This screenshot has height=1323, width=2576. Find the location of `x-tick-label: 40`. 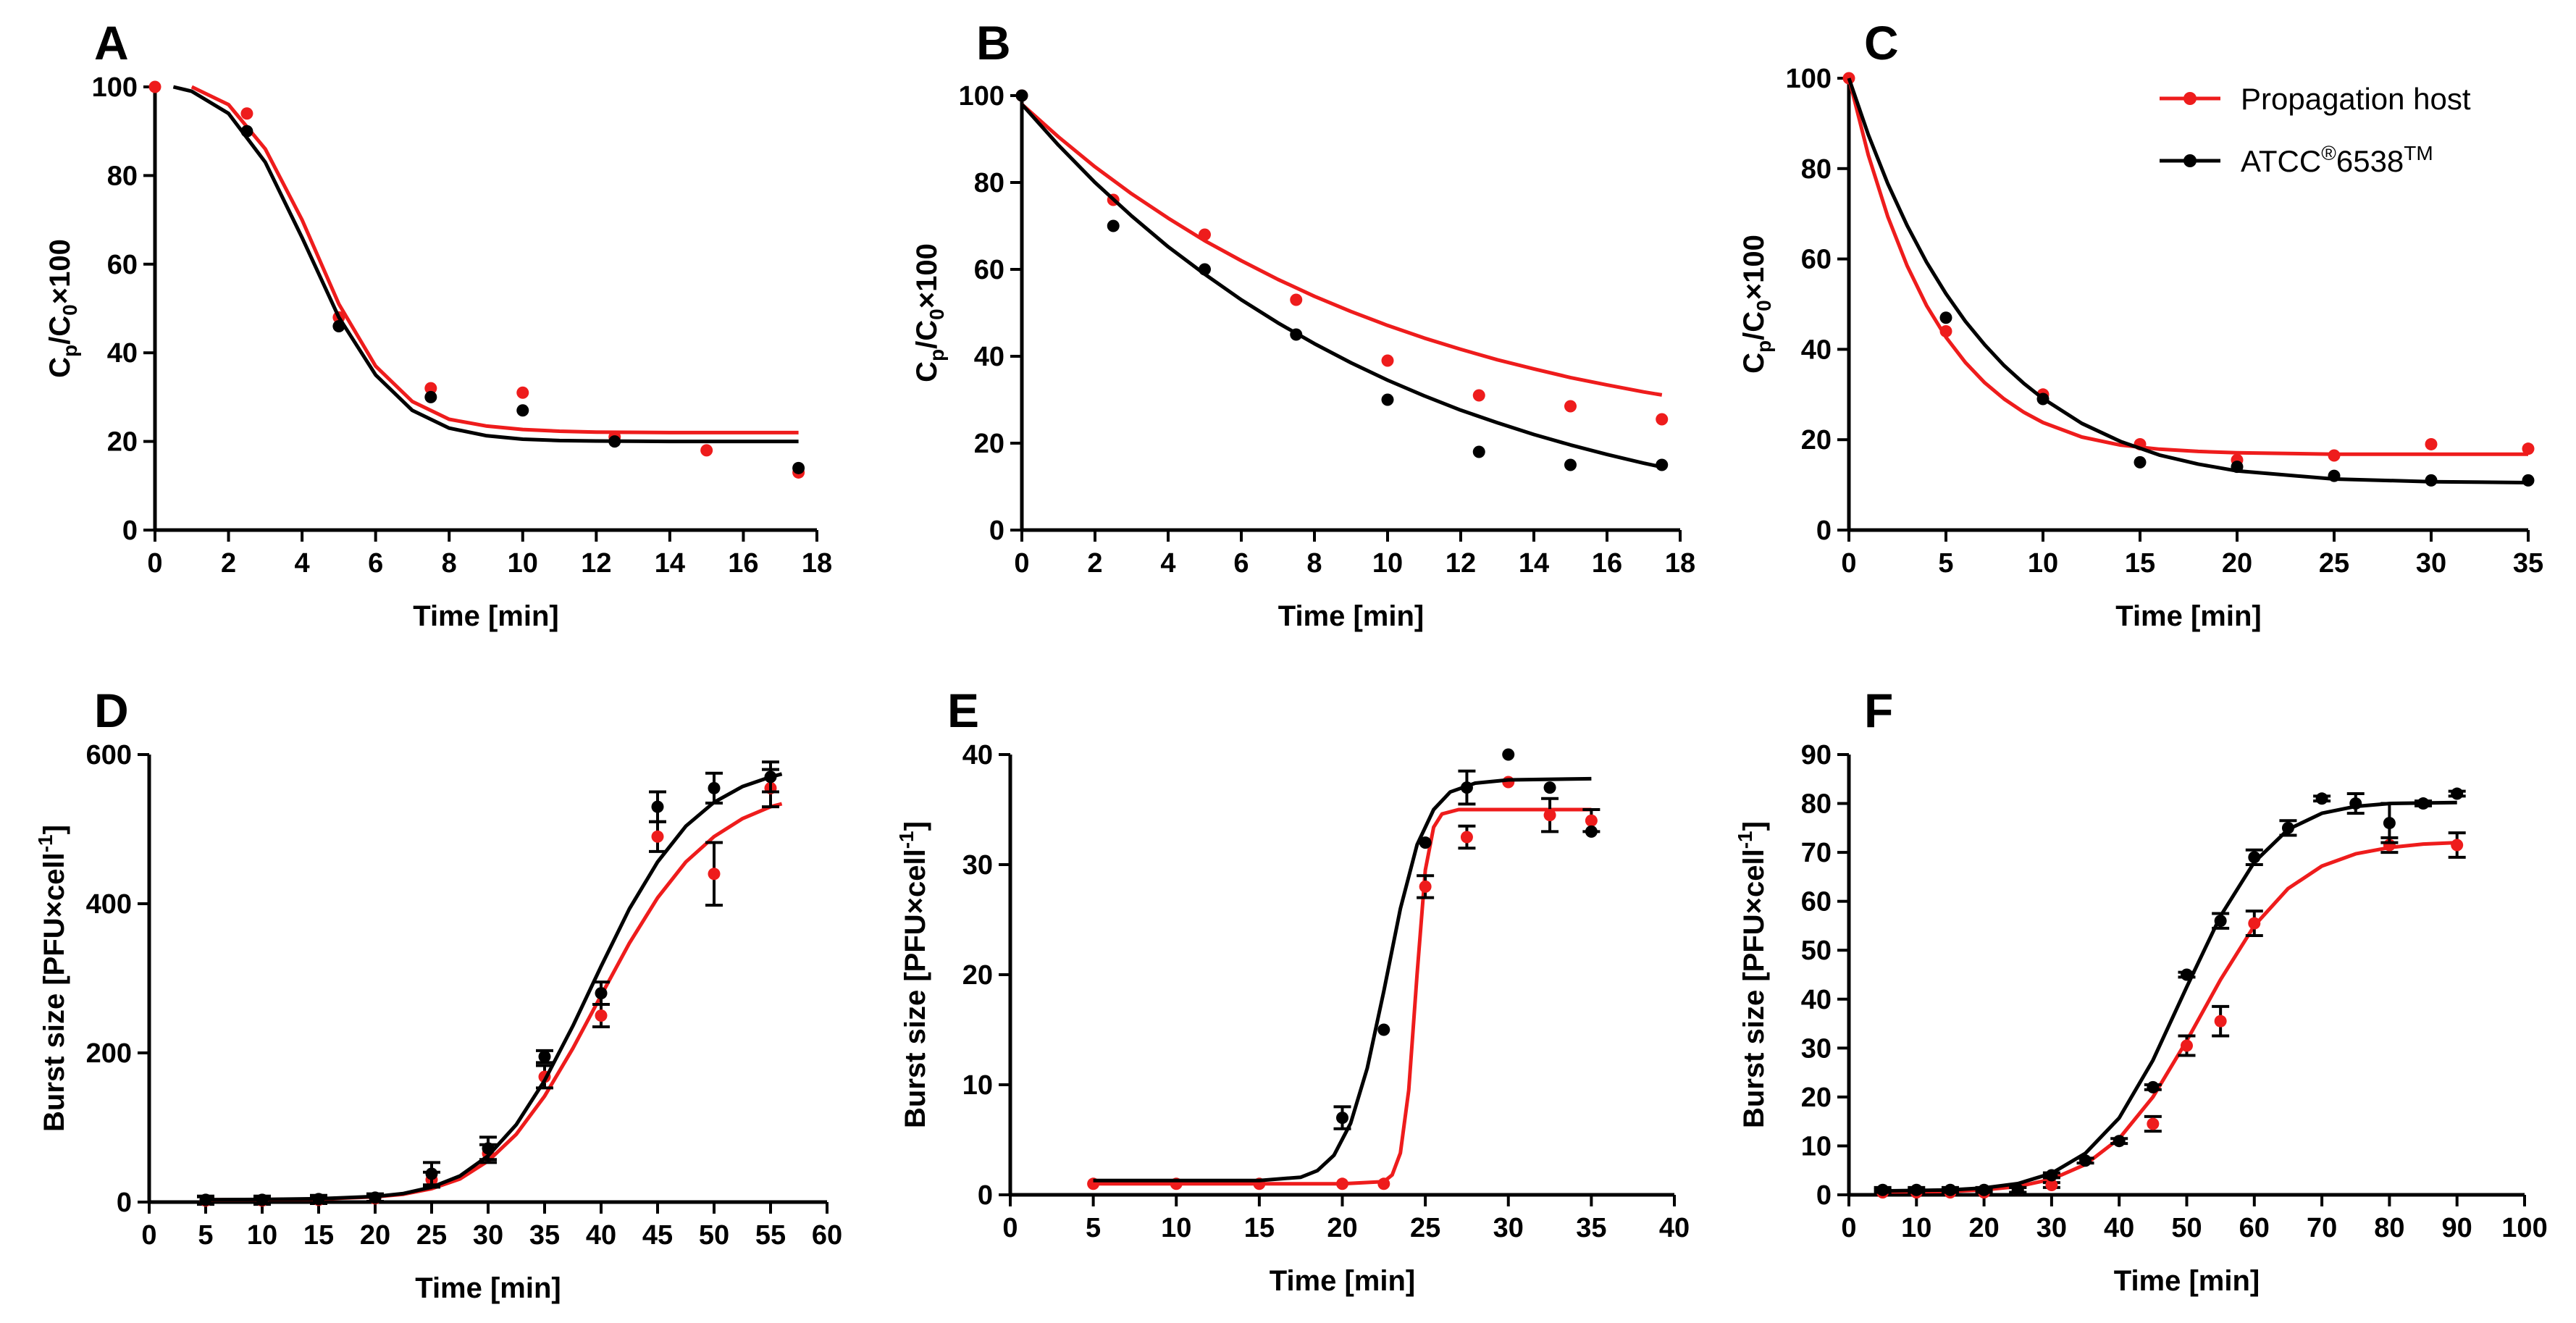

x-tick-label: 40 is located at coordinates (1674, 1228).